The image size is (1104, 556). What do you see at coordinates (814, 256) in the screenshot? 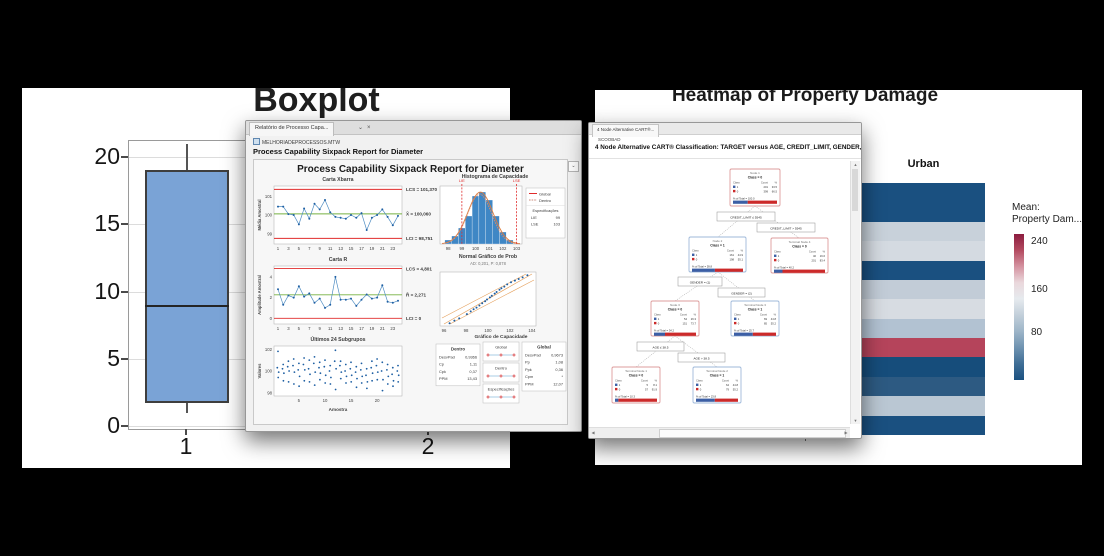
I see `node-count: 40` at bounding box center [814, 256].